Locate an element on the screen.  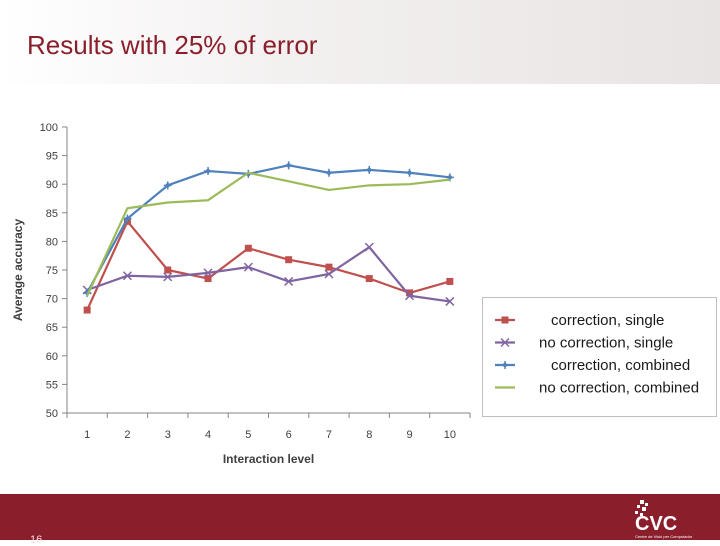
x-tick-label: 10 is located at coordinates (450, 435).